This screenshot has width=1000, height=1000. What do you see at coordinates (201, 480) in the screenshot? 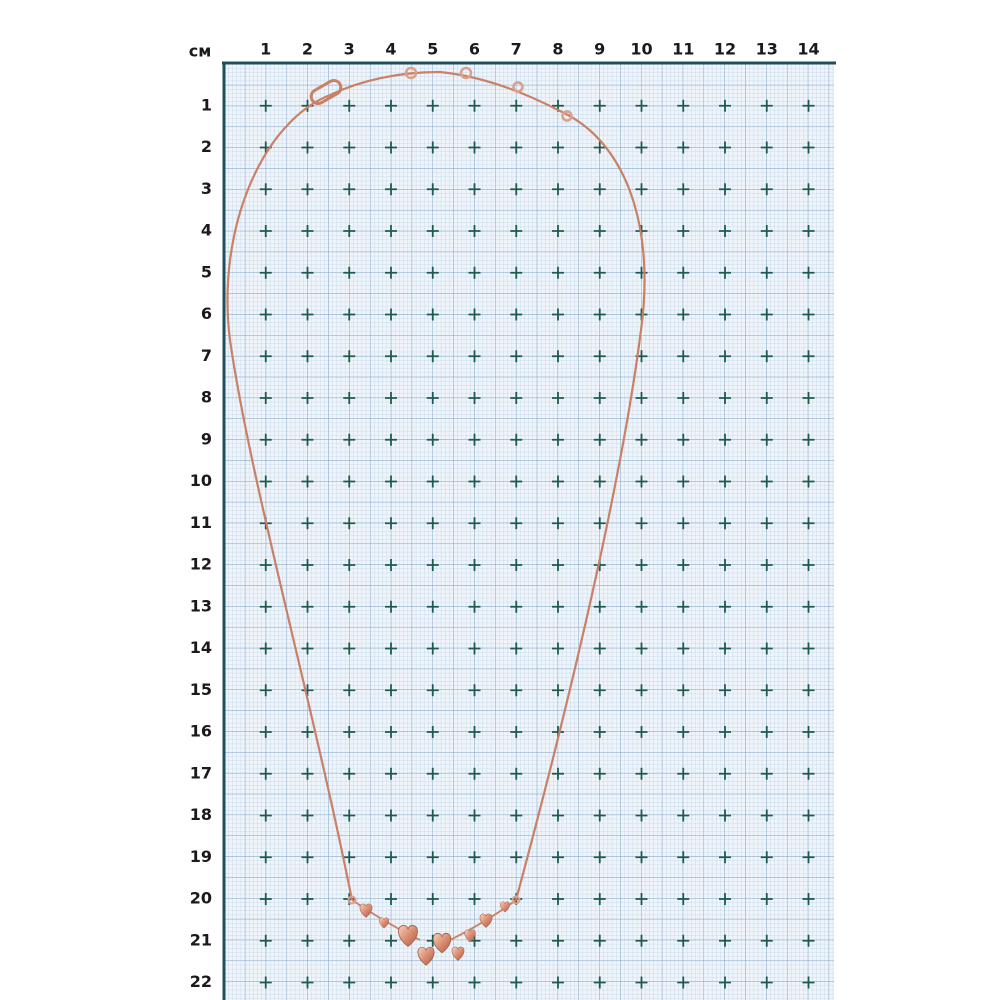
I see `row-label: 10` at bounding box center [201, 480].